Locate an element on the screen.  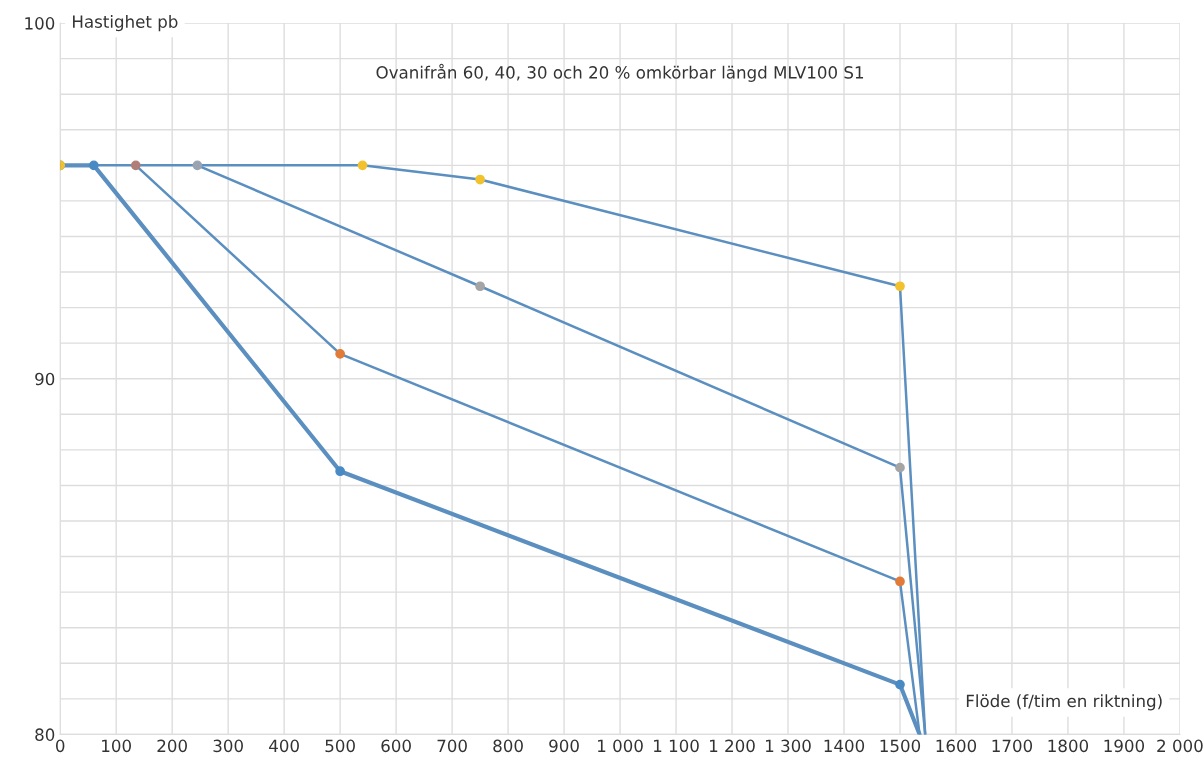
x-tick-label: 1600 is located at coordinates (956, 746).